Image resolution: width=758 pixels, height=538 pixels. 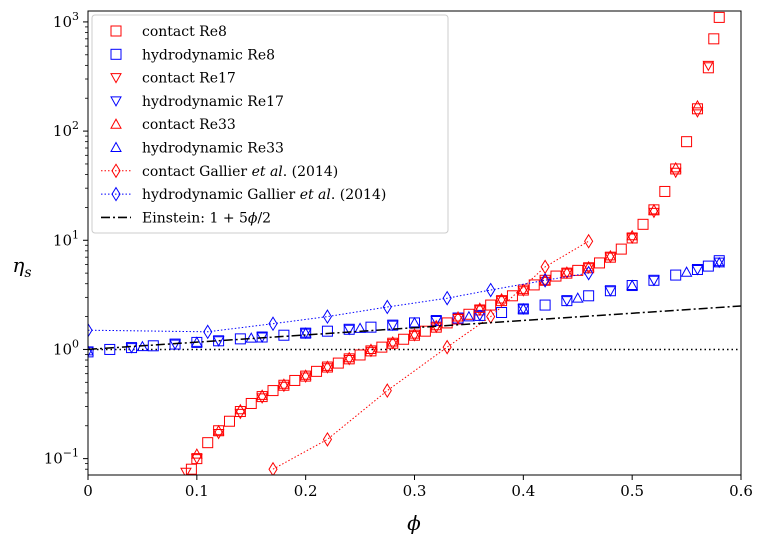 I want to click on x-tick-label: 0.5, so click(x=632, y=491).